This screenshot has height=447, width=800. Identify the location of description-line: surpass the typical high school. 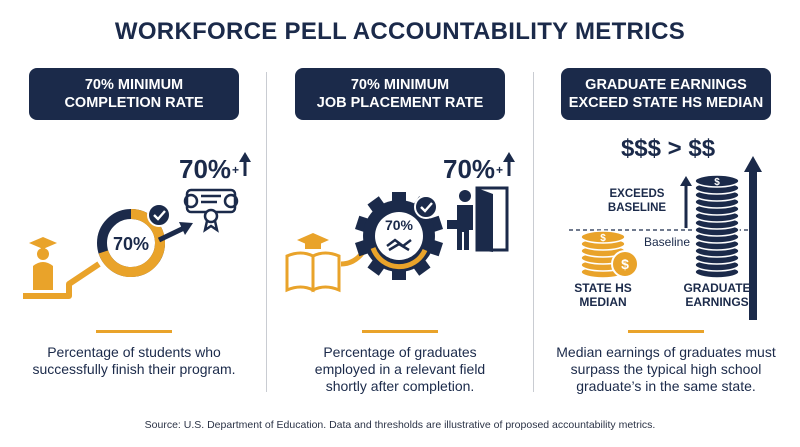
(666, 369).